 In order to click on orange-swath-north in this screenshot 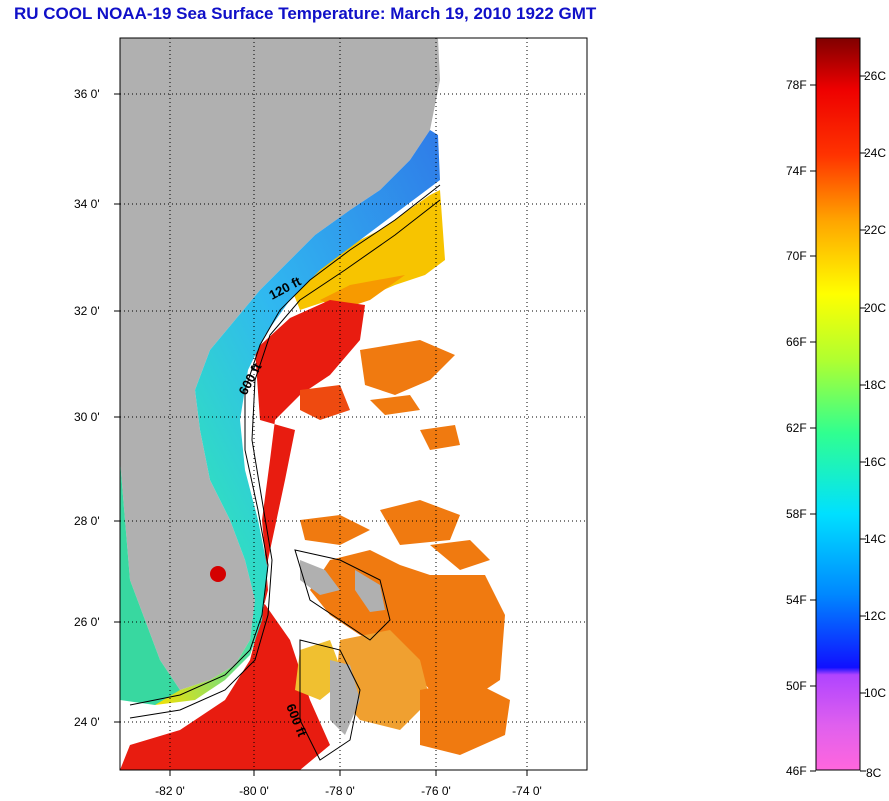, I will do `click(362, 292)`.